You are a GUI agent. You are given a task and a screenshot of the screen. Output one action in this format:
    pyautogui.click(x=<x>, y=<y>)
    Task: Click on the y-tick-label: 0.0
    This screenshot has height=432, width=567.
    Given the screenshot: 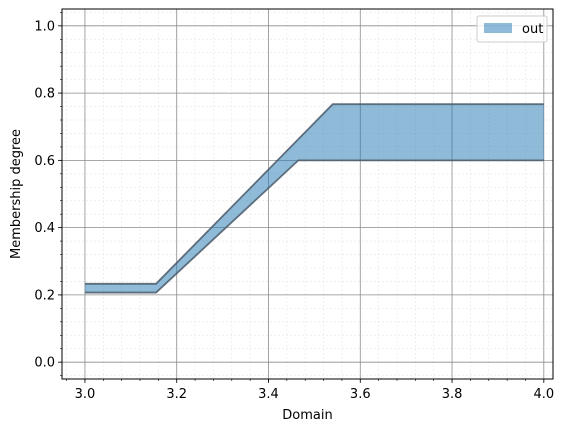 What is the action you would take?
    pyautogui.click(x=44, y=363)
    